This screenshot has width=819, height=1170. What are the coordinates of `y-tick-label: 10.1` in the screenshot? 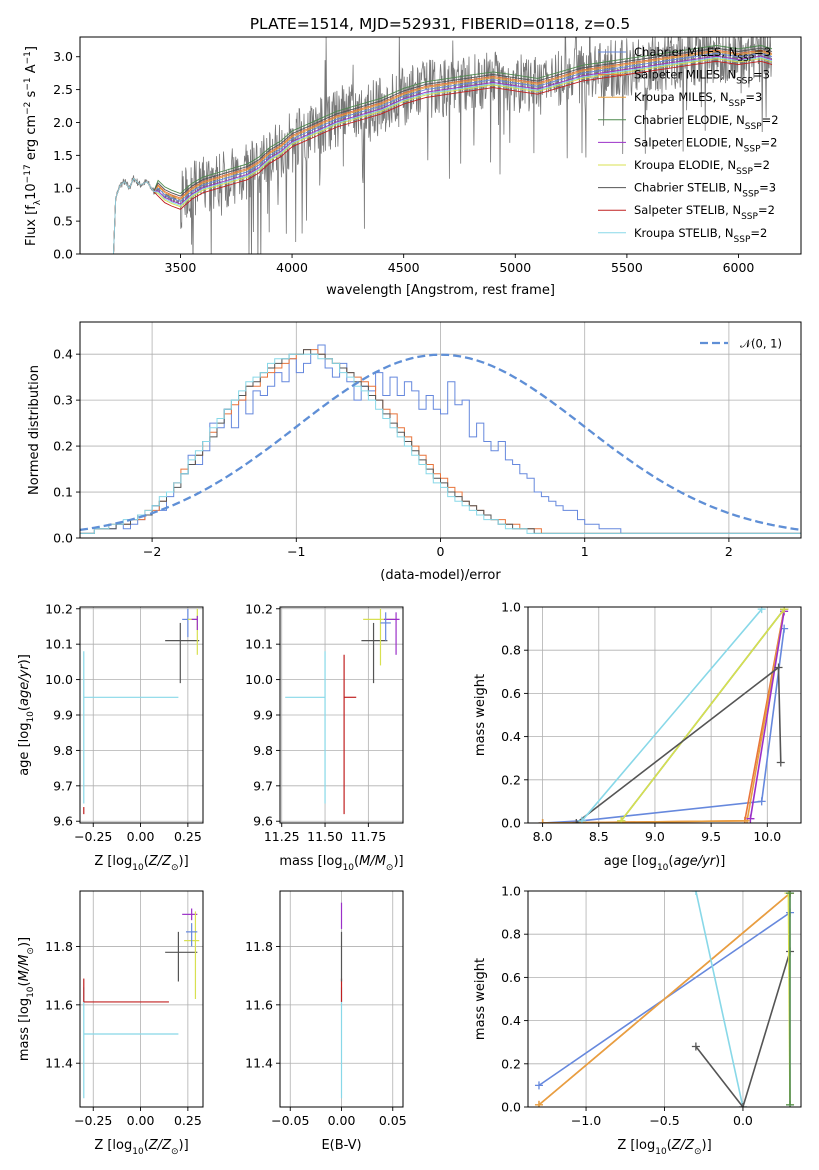 It's located at (59, 644).